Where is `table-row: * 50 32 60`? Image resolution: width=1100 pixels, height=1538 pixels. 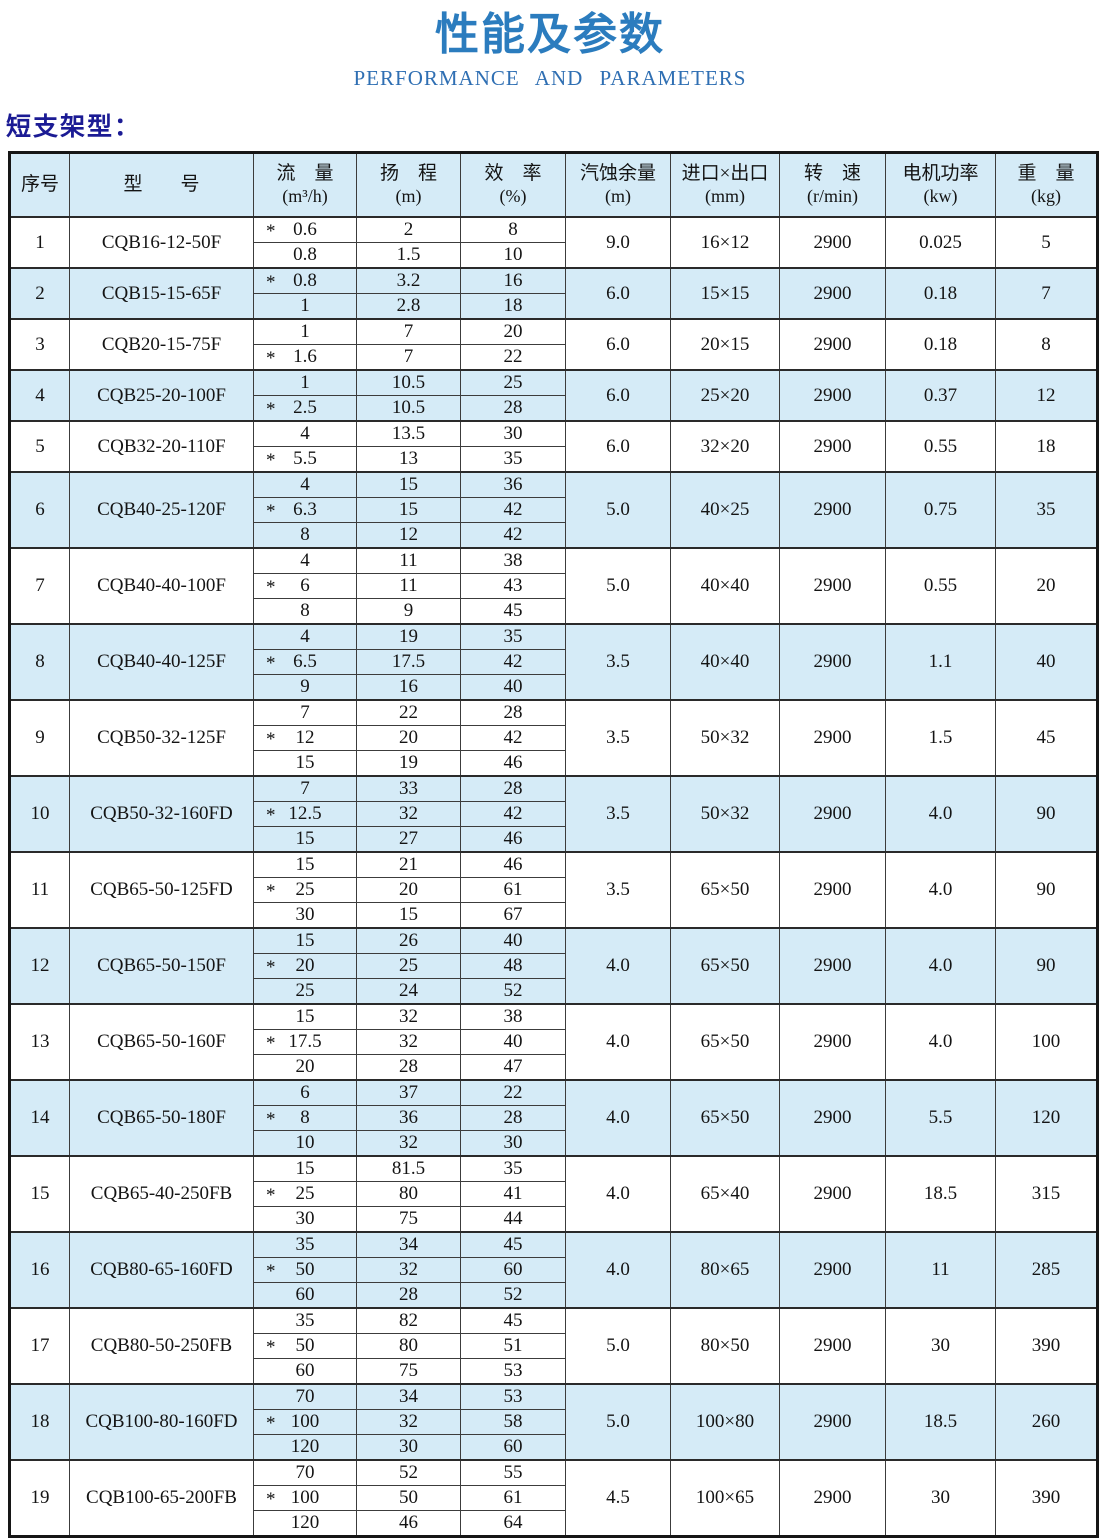 table-row: * 50 32 60 is located at coordinates (554, 1270).